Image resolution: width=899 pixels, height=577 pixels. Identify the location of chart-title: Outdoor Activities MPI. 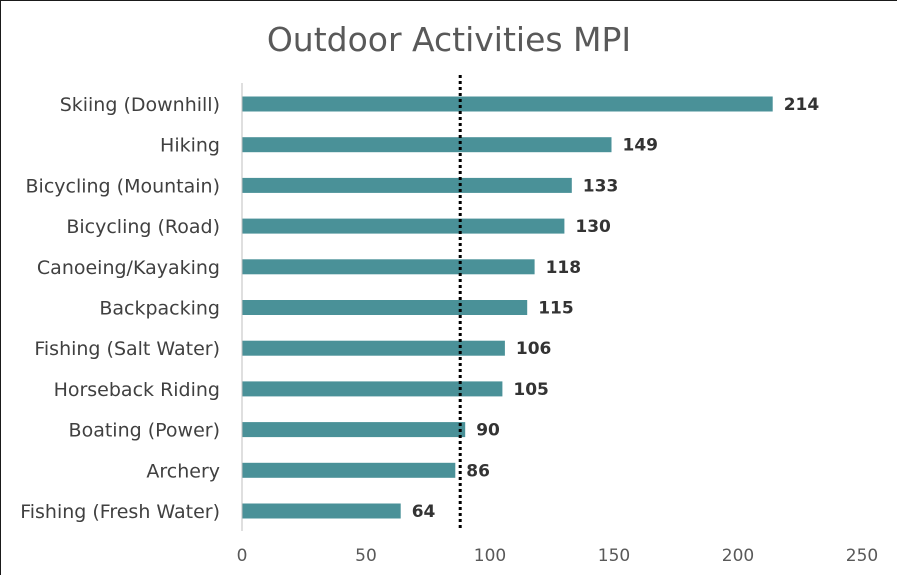
(449, 39).